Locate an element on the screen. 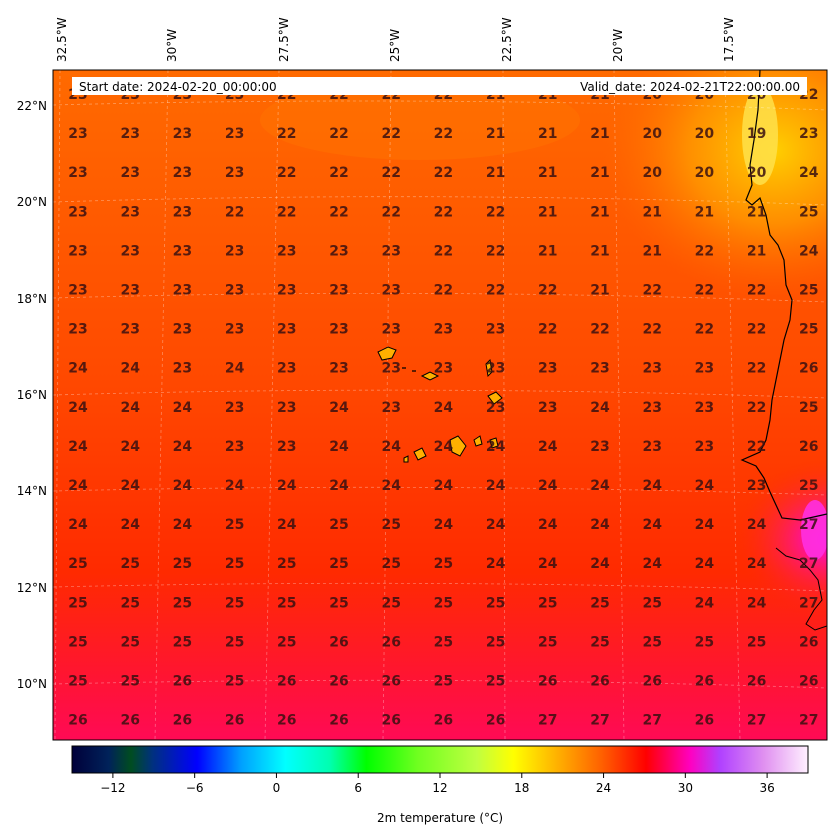 Image resolution: width=837 pixels, height=837 pixels. colorbar-tick-label: 18 is located at coordinates (521, 788).